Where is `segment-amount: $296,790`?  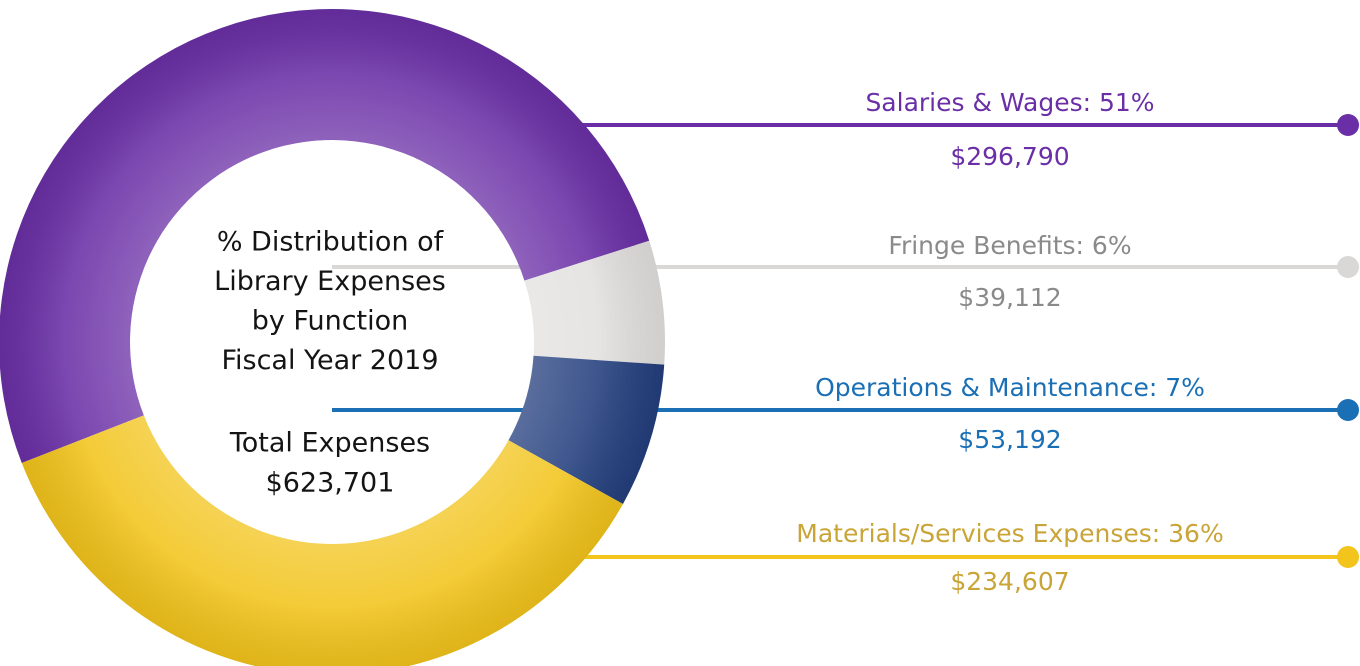 segment-amount: $296,790 is located at coordinates (1009, 156).